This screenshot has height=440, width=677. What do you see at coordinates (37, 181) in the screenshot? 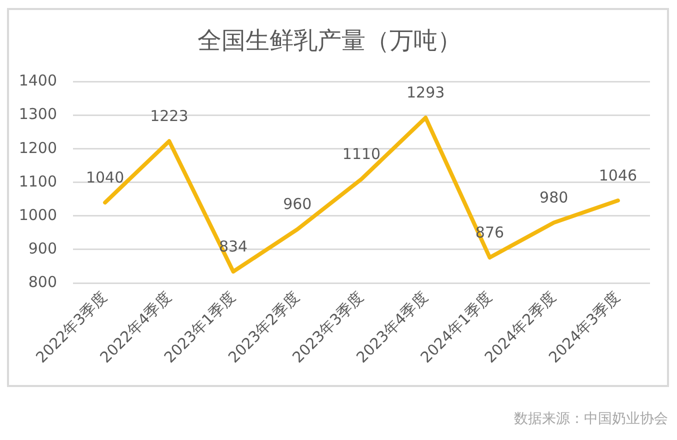
I see `y-tick-label: 1100` at bounding box center [37, 181].